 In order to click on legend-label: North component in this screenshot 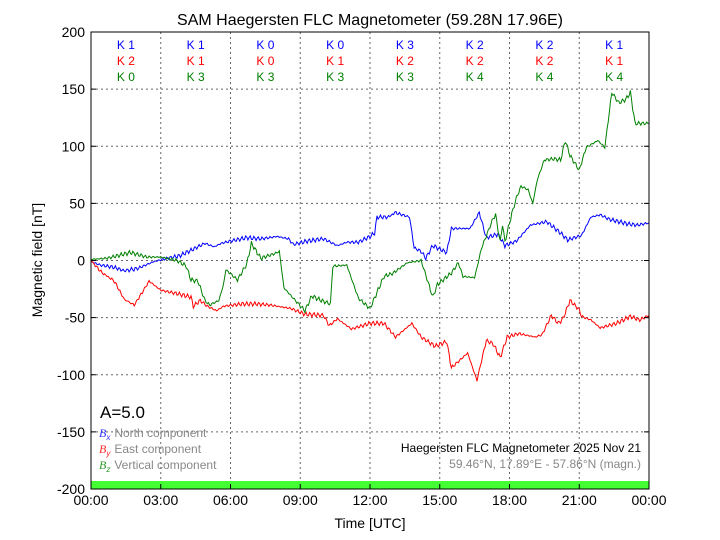, I will do `click(160, 433)`.